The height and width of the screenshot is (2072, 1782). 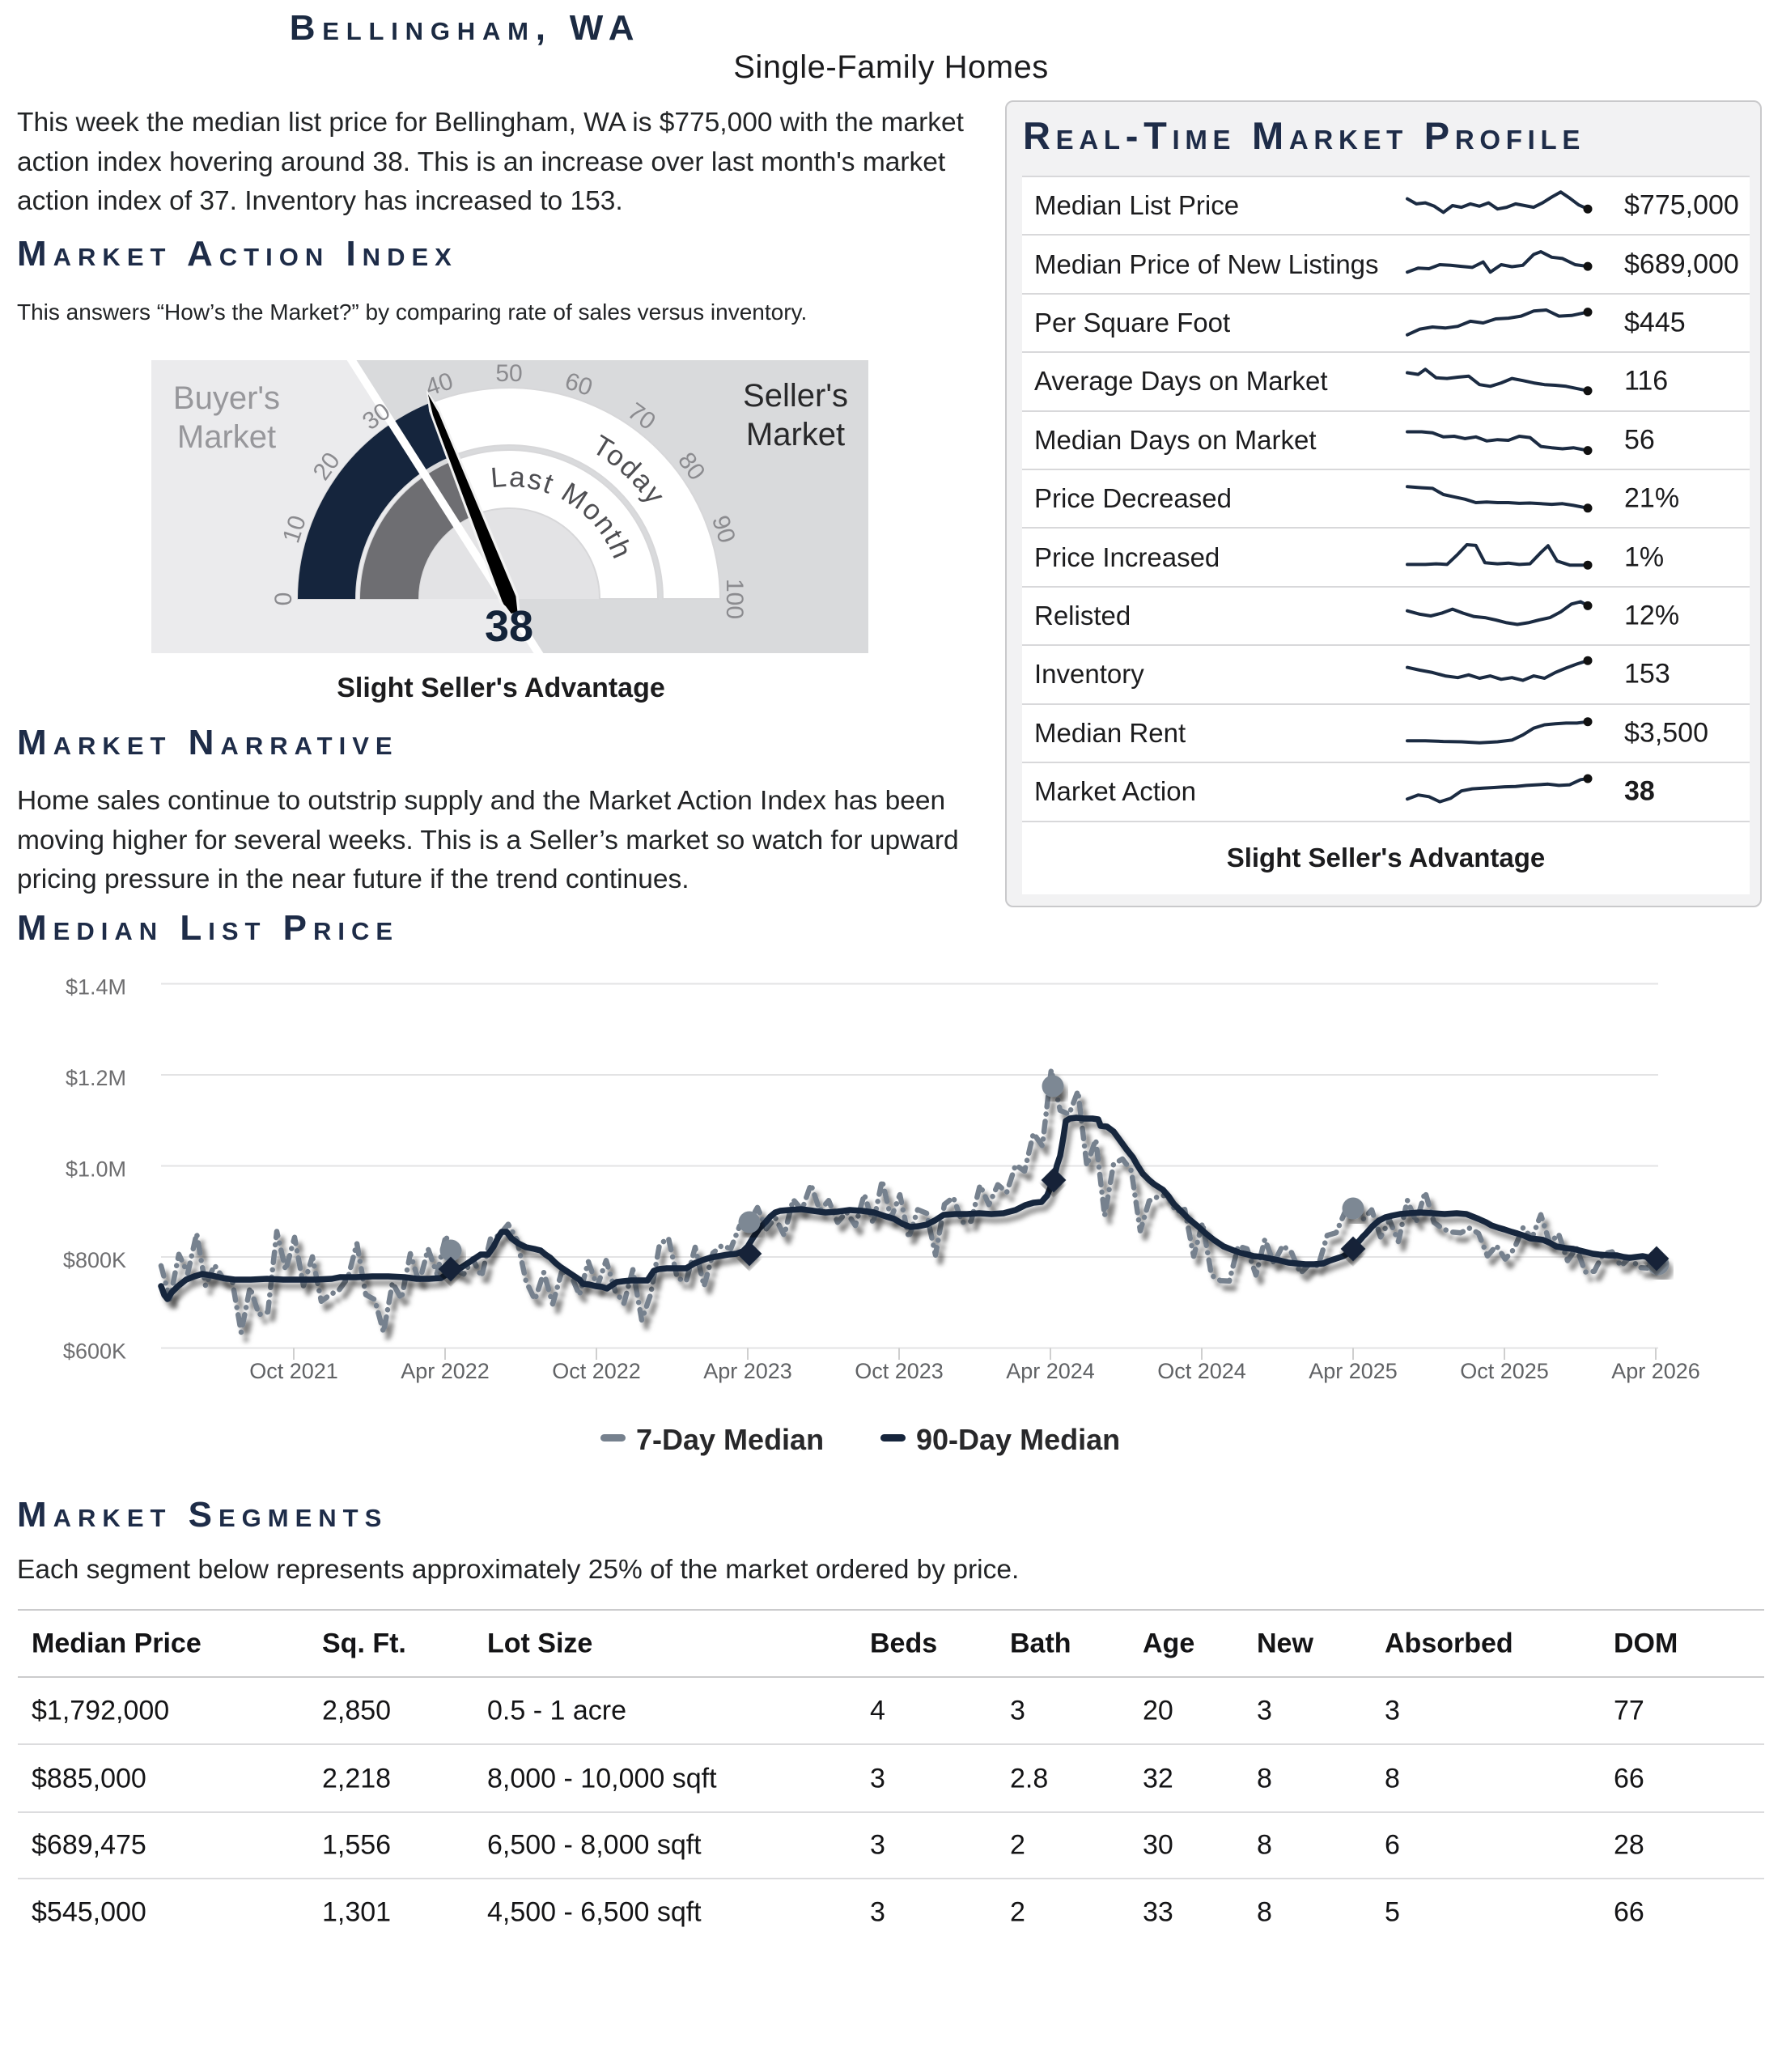 What do you see at coordinates (96, 987) in the screenshot?
I see `svg-text: $1.4M` at bounding box center [96, 987].